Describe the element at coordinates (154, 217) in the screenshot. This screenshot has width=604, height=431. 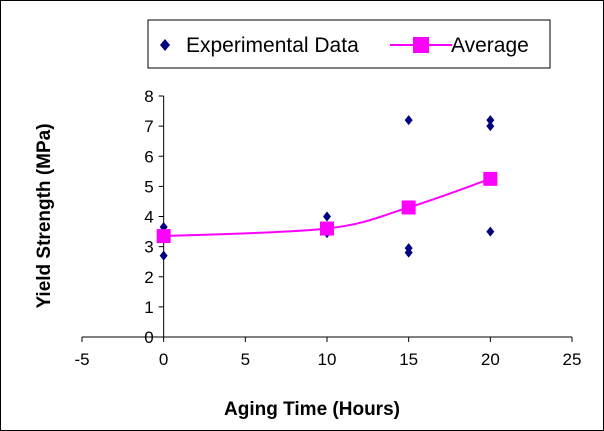
I see `y-tick-group: 0 1 2 3 4 5 6 7 8` at that location.